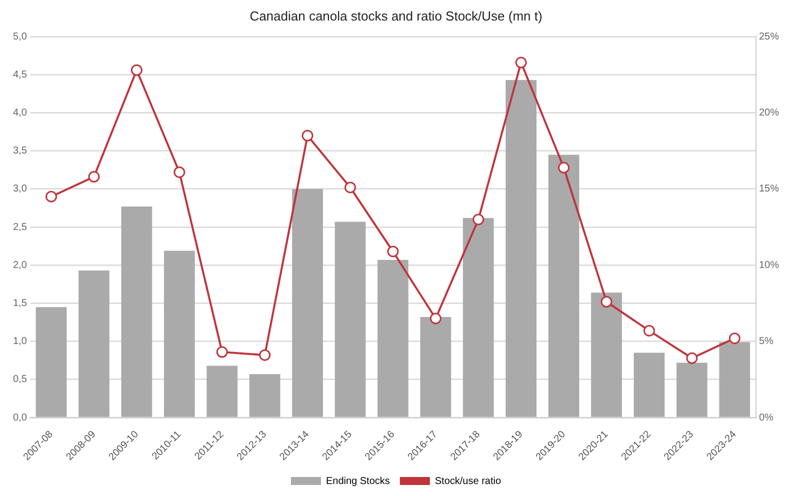 The height and width of the screenshot is (496, 792). I want to click on y2-tick-label: 25%, so click(769, 36).